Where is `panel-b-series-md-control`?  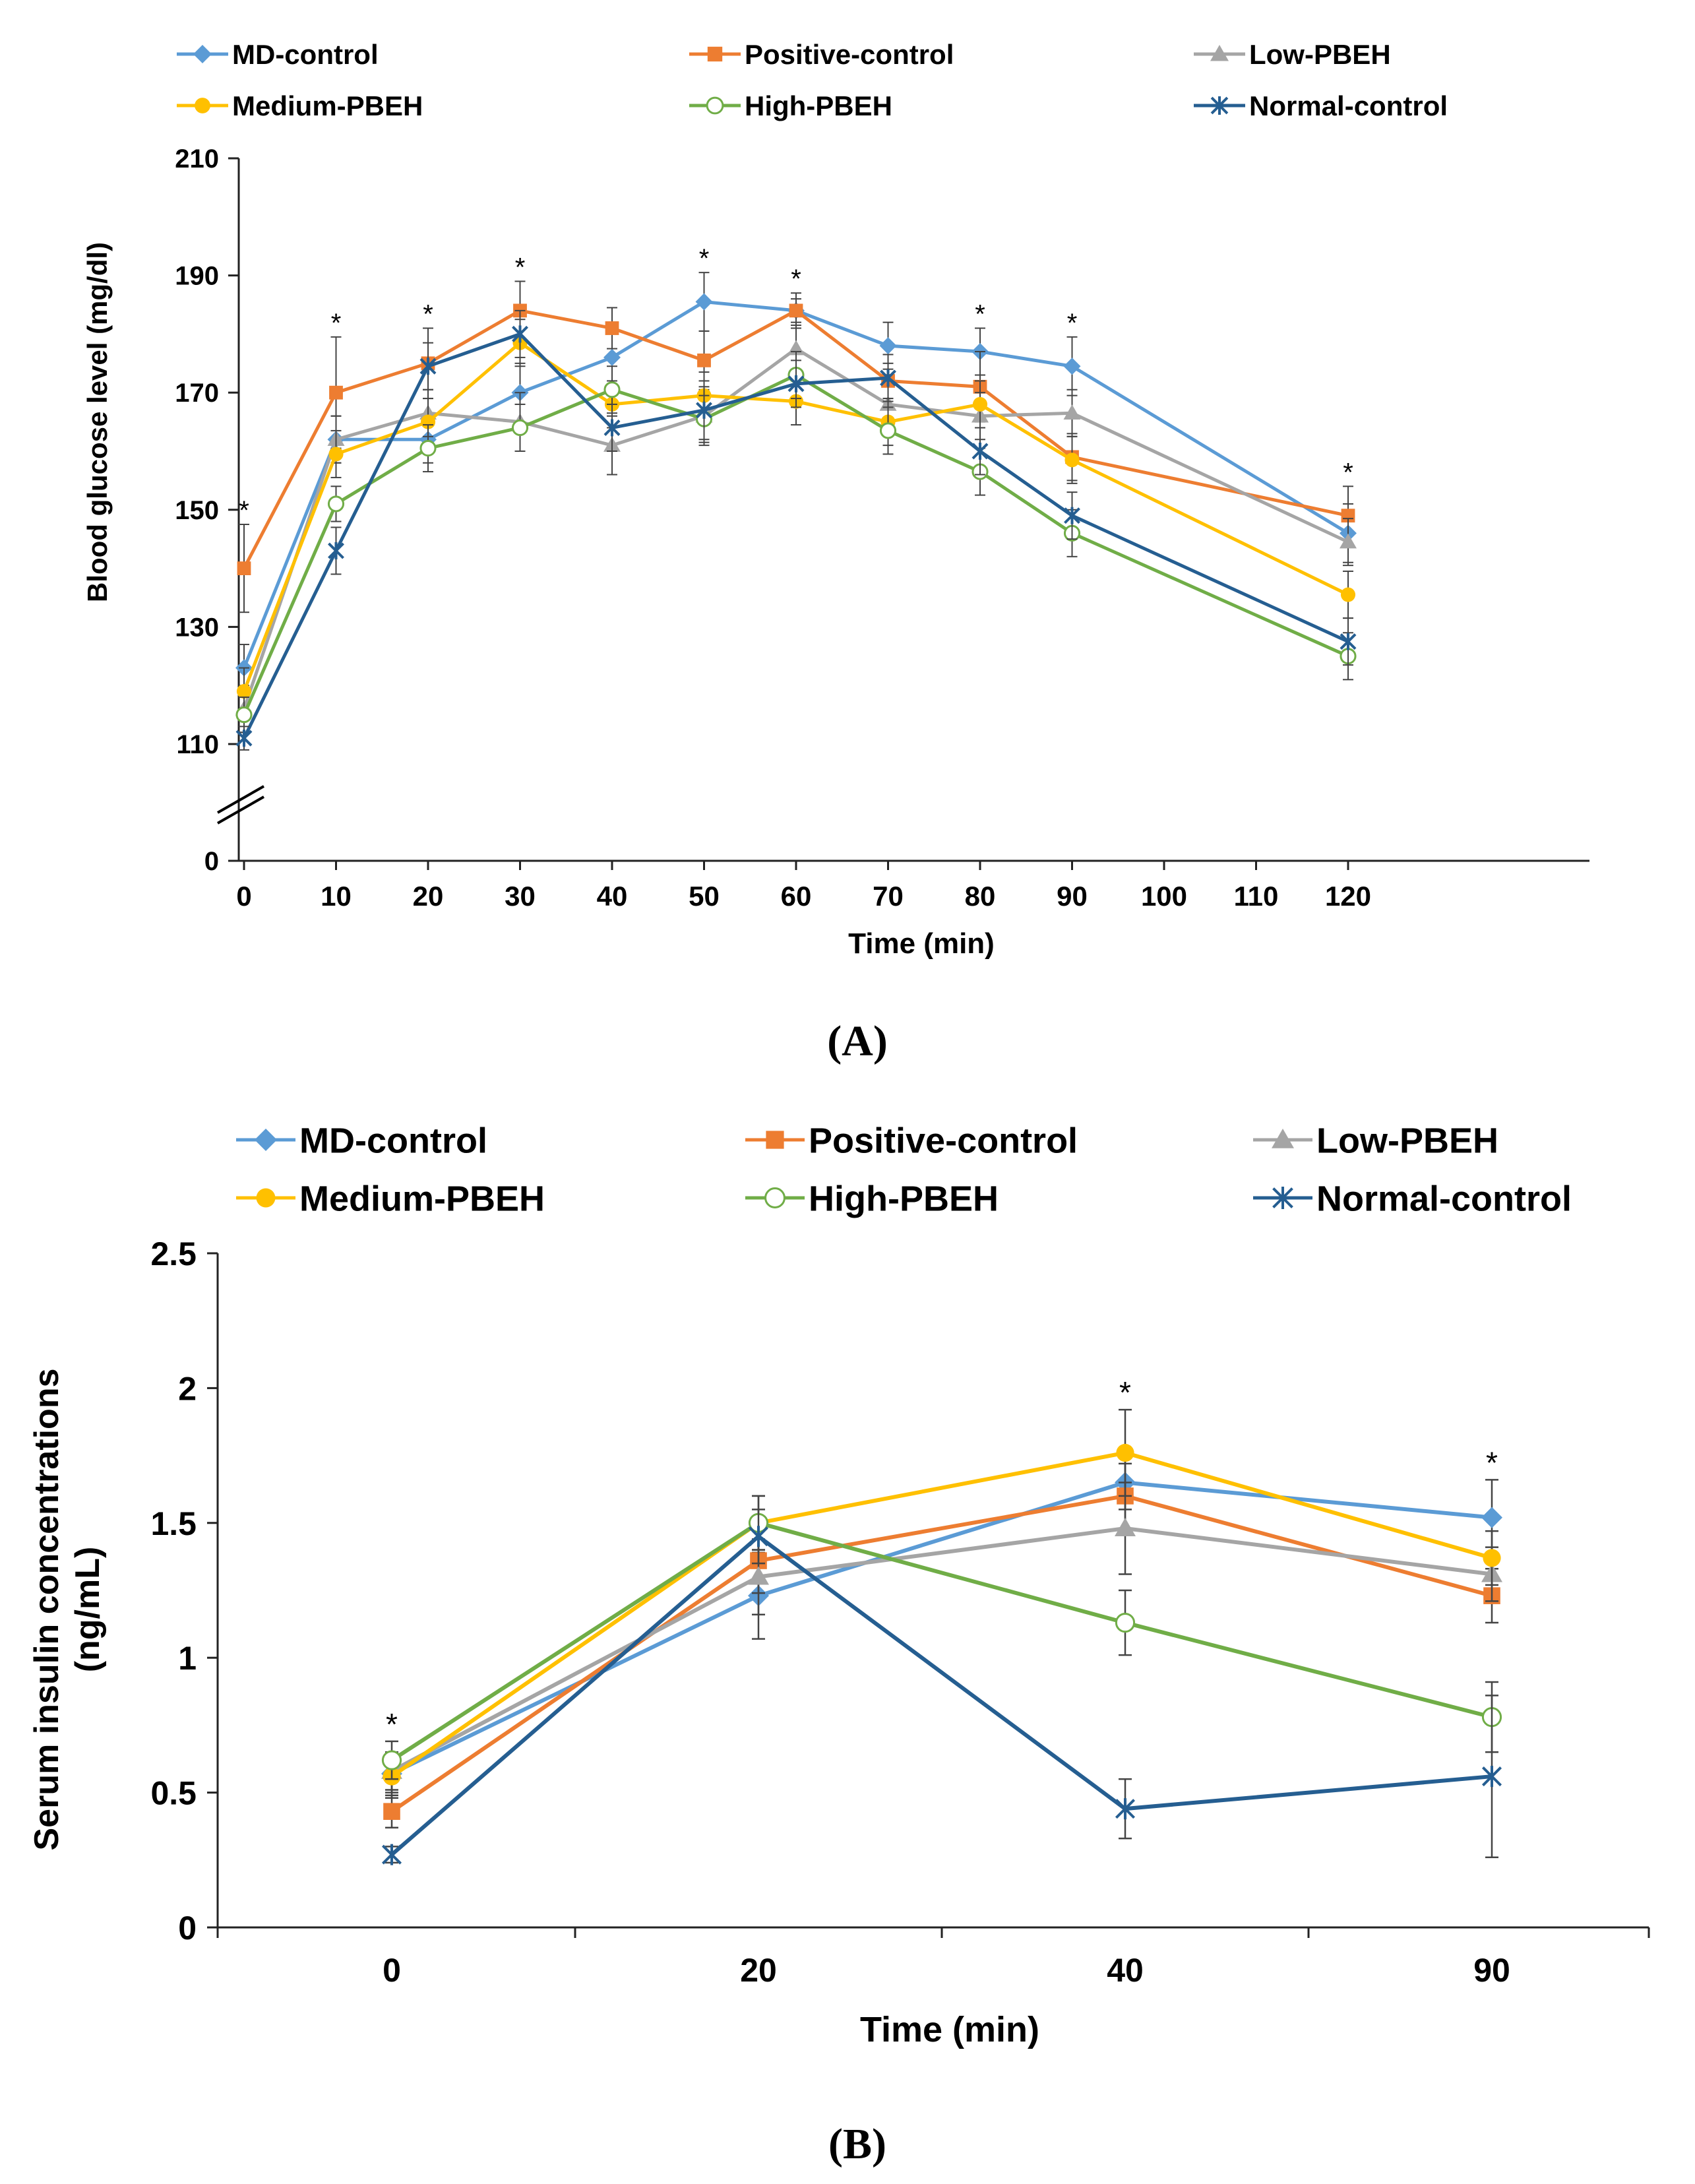
panel-b-series-md-control is located at coordinates (941, 1624).